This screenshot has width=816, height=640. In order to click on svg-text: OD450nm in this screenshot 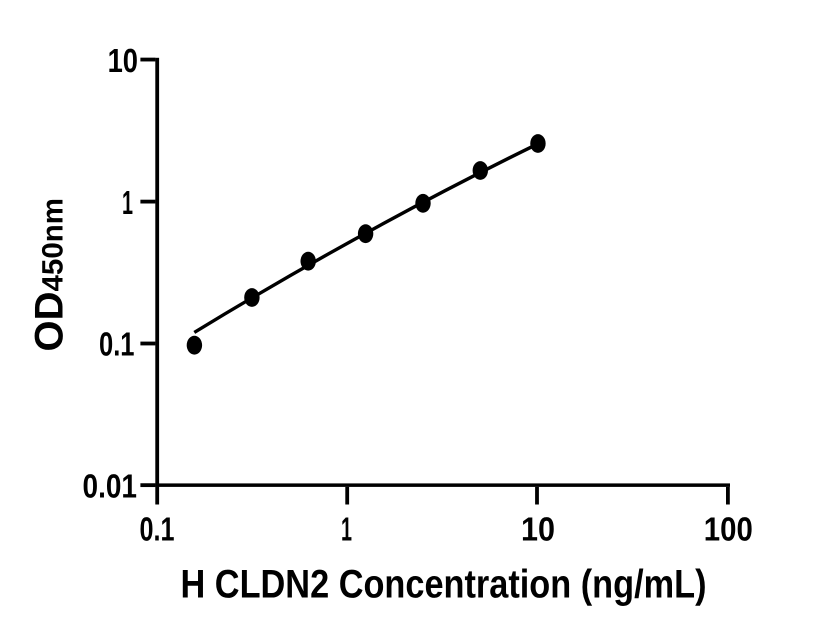, I will do `click(50, 274)`.